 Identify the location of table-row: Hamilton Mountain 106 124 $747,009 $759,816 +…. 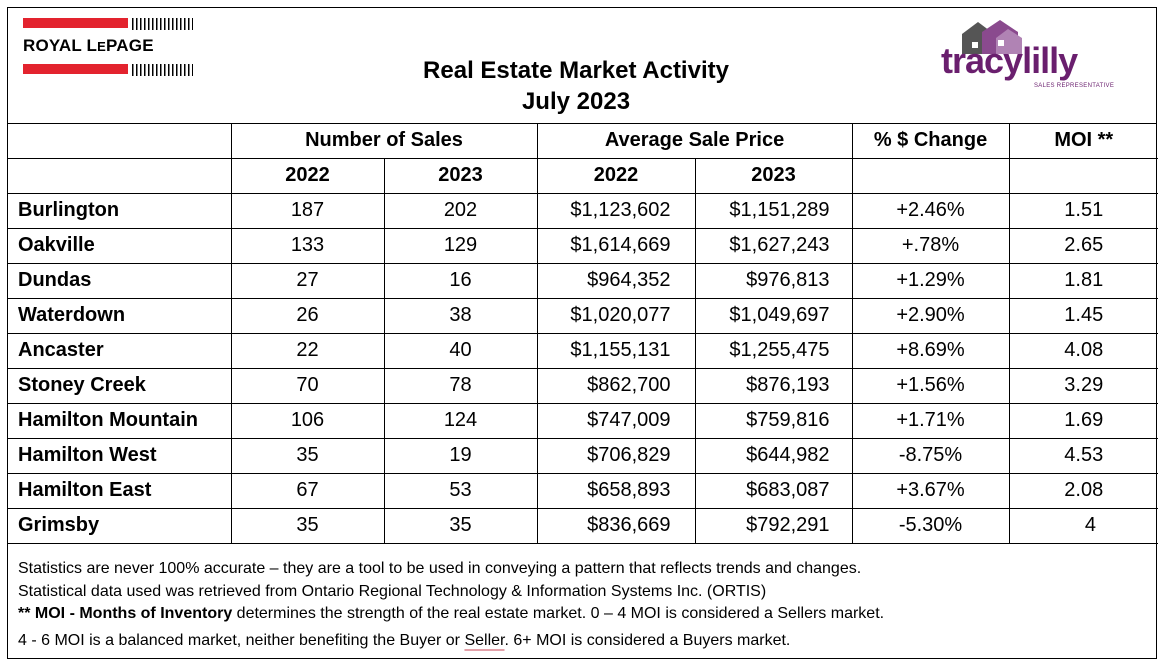
(583, 420).